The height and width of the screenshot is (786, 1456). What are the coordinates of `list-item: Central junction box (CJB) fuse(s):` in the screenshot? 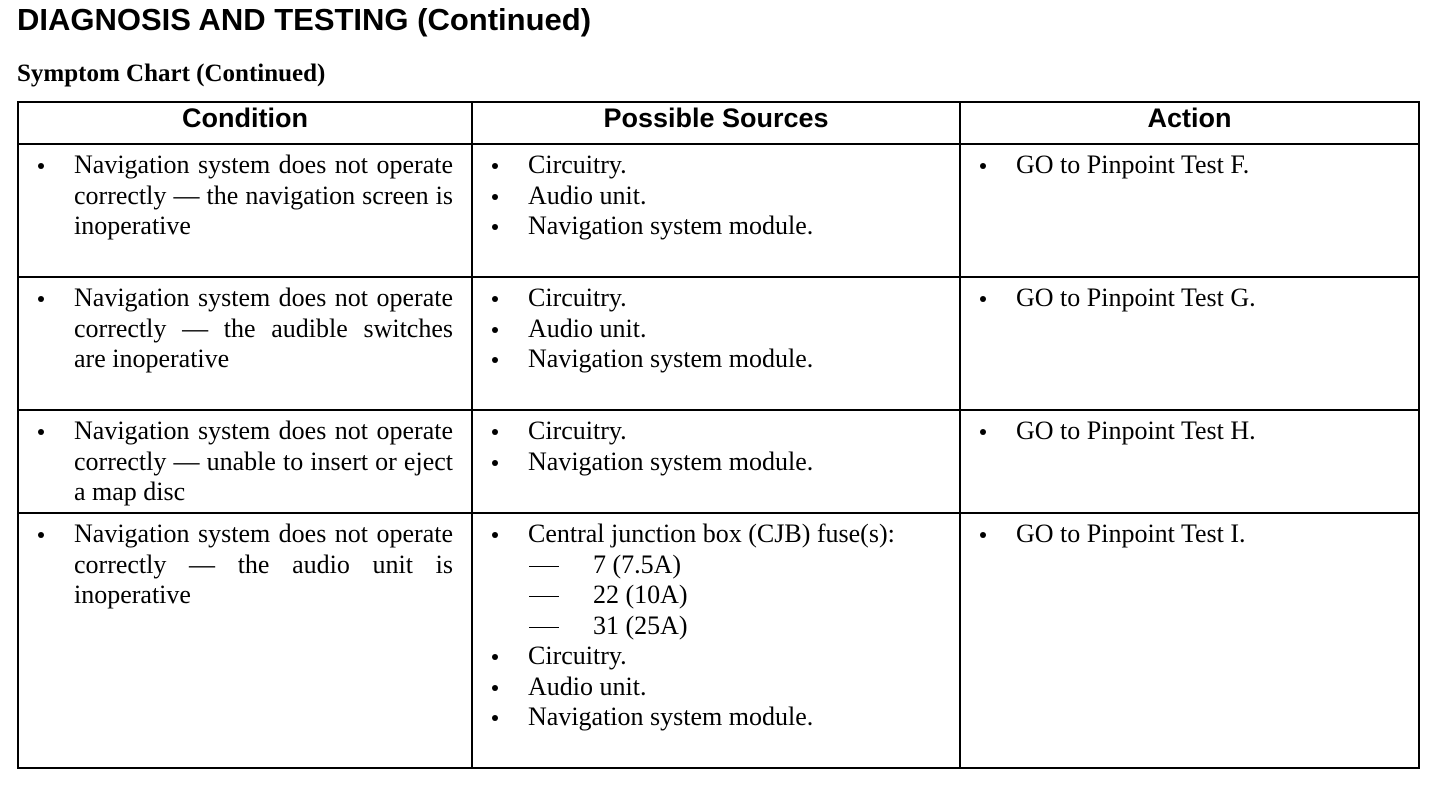 It's located at (716, 534).